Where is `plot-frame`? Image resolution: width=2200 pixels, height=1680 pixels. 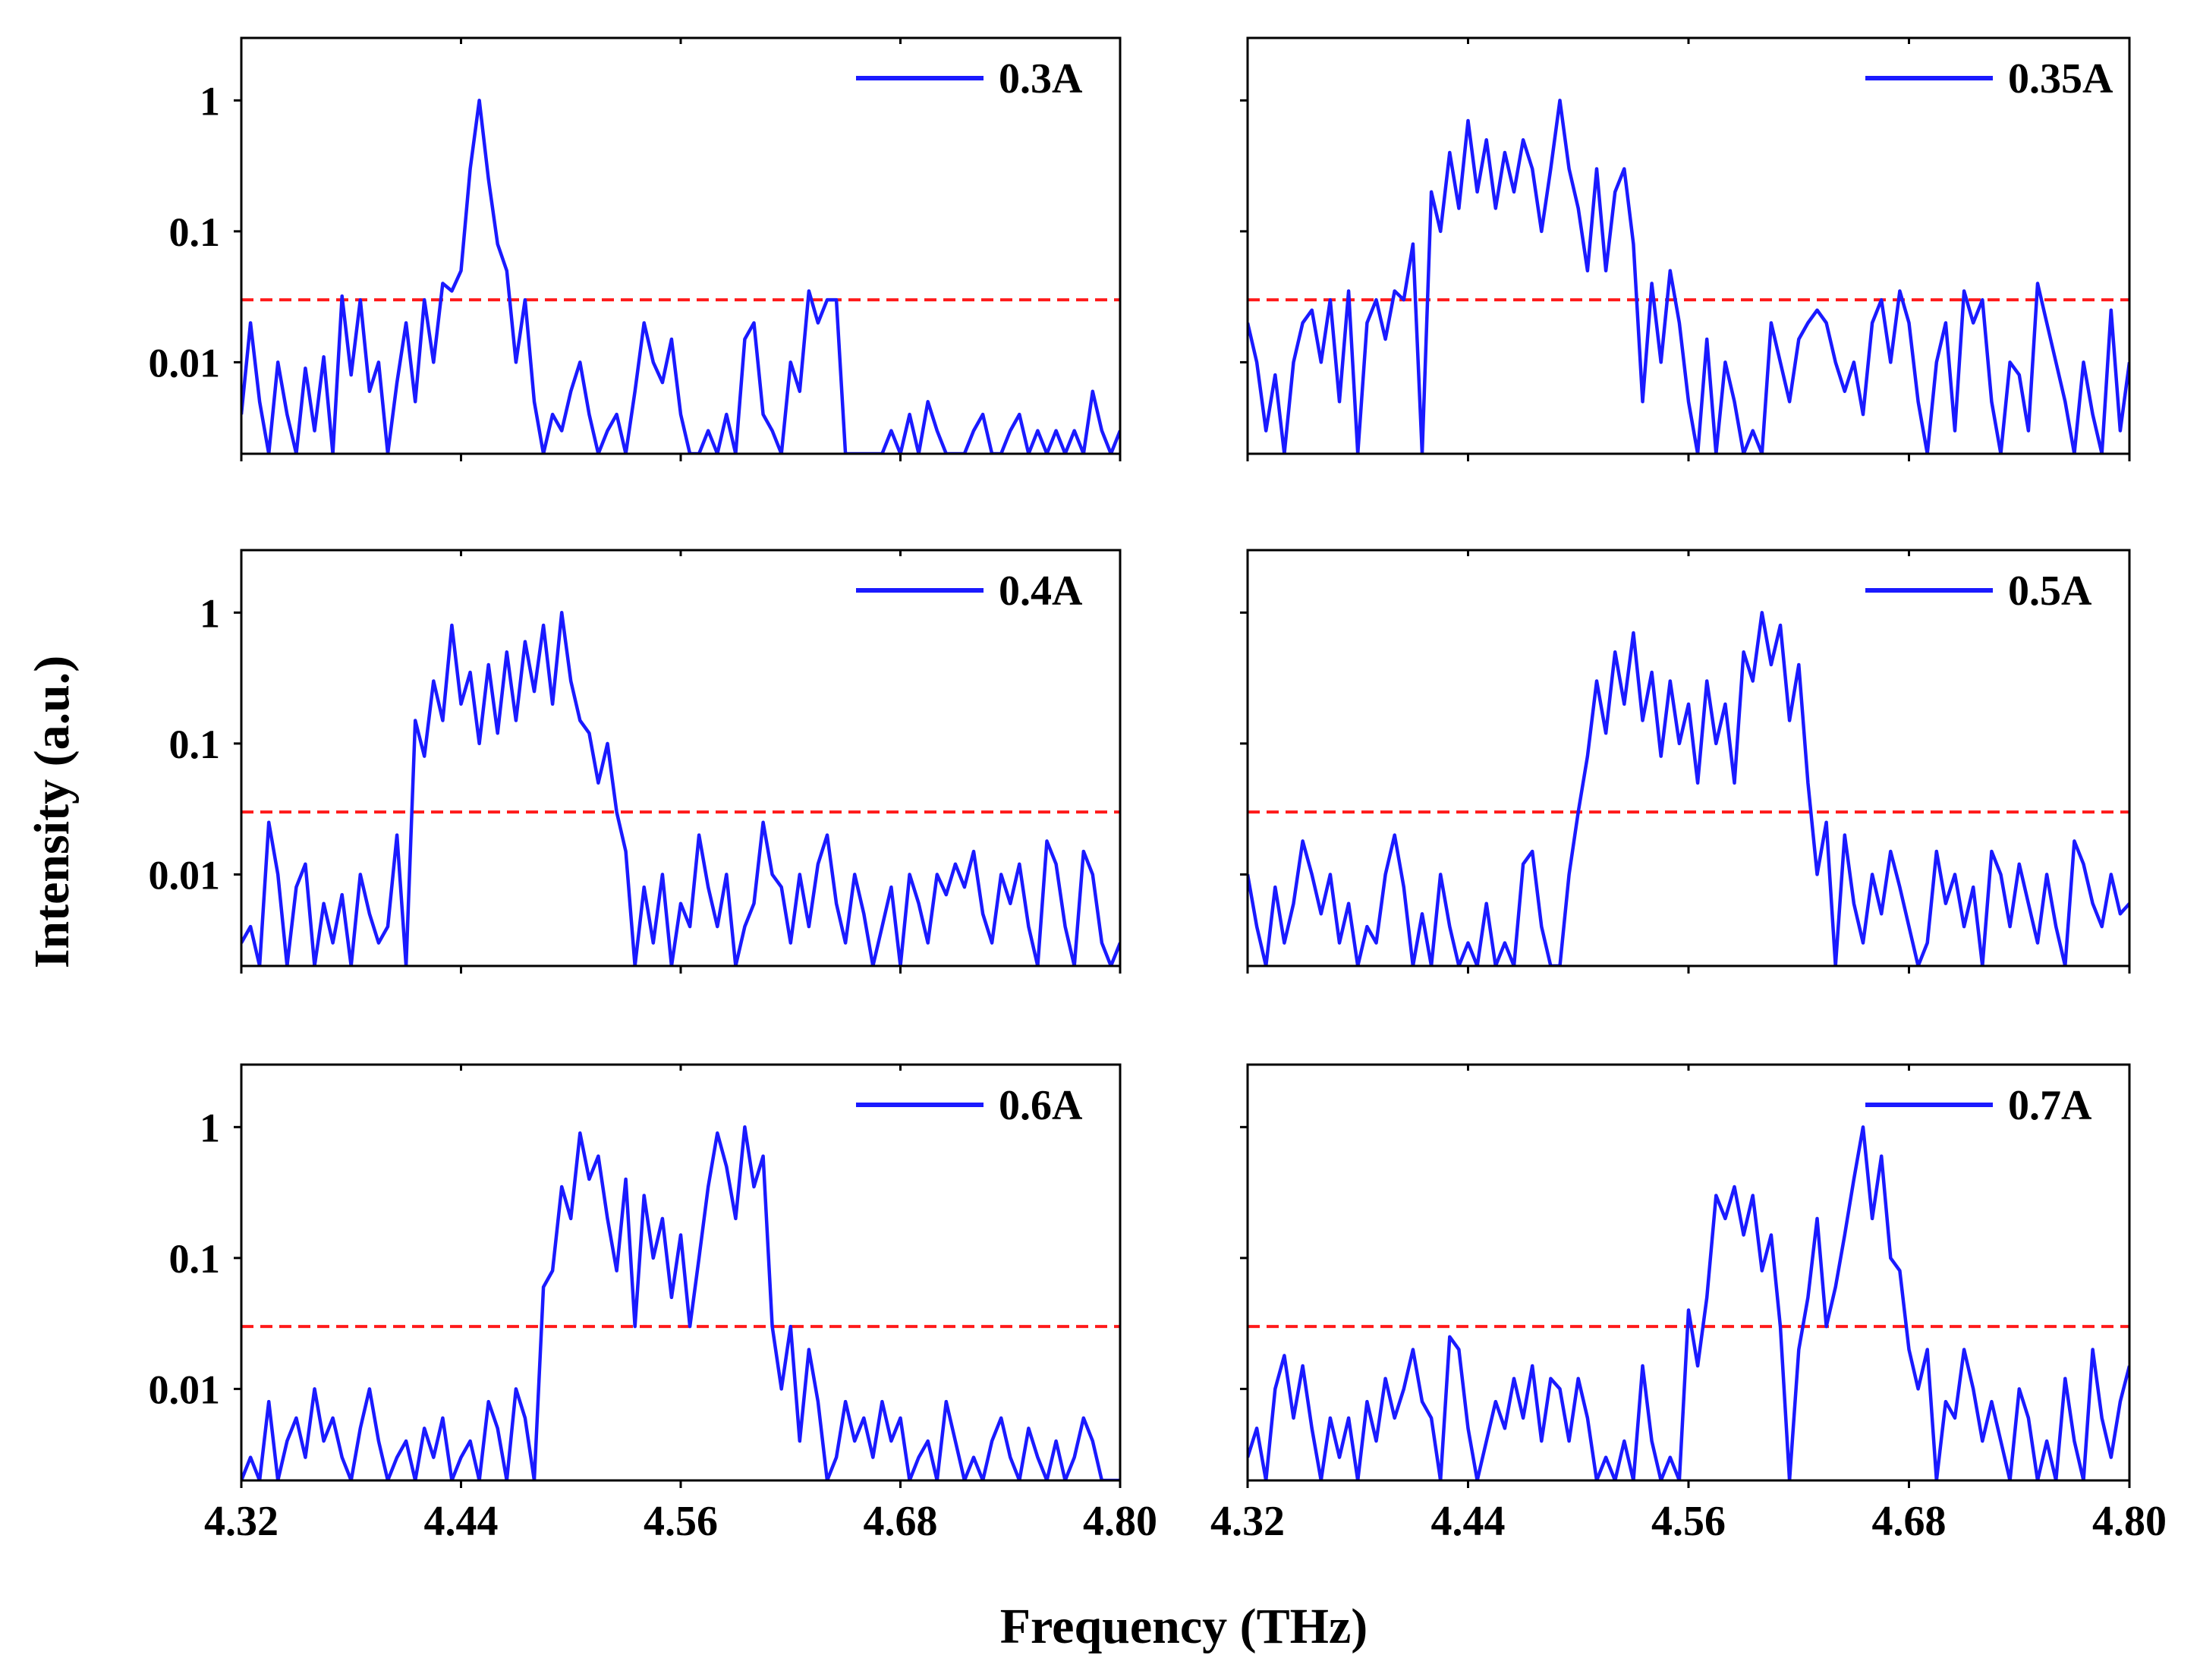 plot-frame is located at coordinates (681, 246).